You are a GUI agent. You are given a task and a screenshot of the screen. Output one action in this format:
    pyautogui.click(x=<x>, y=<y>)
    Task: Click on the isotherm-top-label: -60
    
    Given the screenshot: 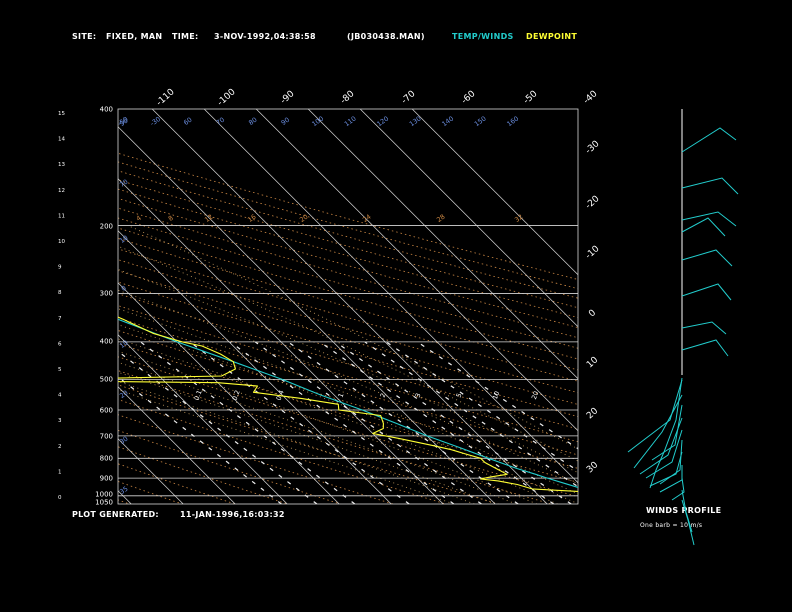 What is the action you would take?
    pyautogui.click(x=469, y=97)
    